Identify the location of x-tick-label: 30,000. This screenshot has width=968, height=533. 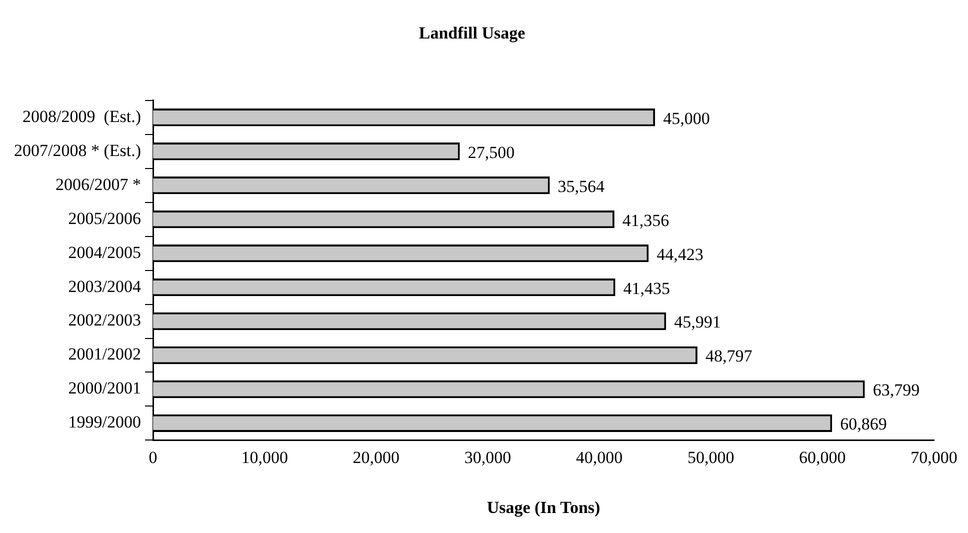
(488, 457).